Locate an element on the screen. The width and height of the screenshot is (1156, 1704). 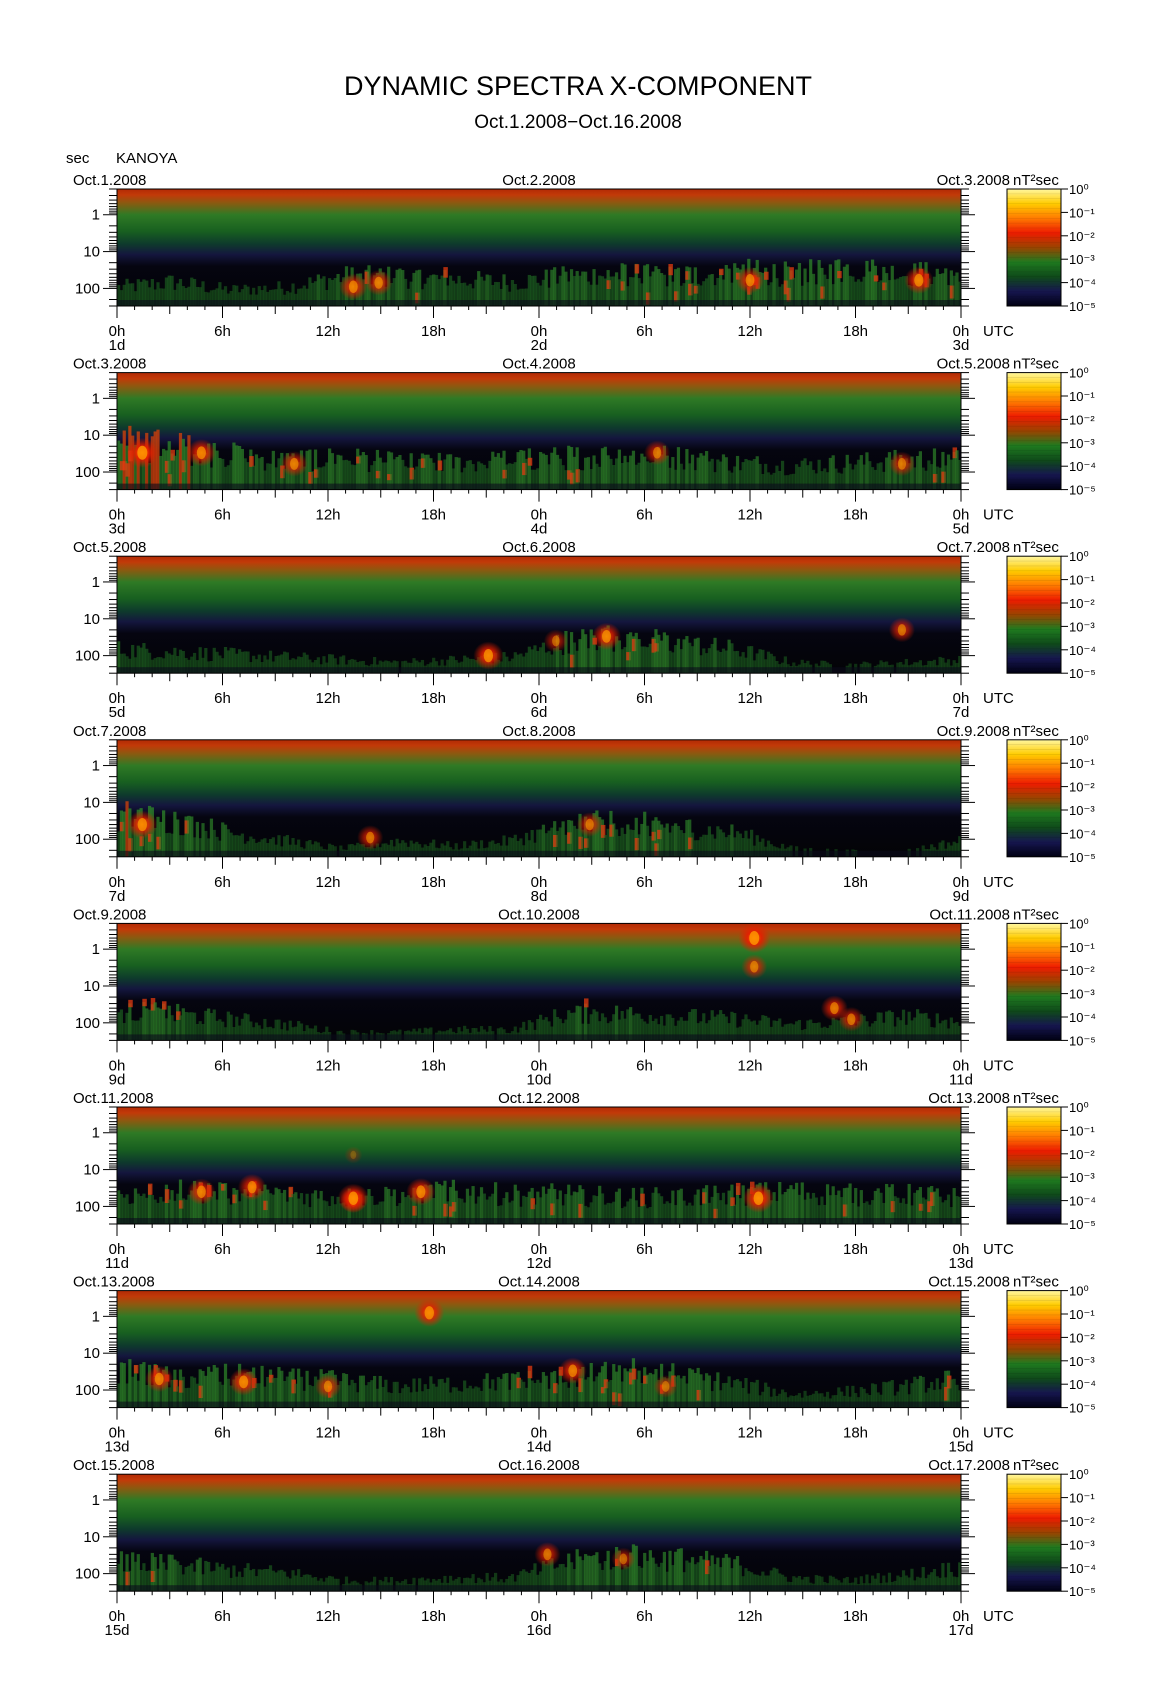
y-tick-label: 100 is located at coordinates (87, 839).